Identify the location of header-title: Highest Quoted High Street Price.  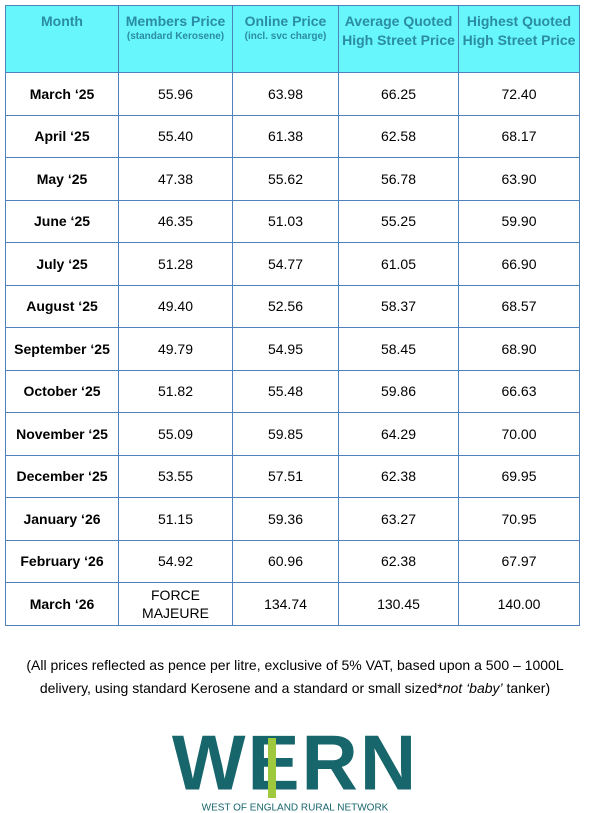
(519, 30).